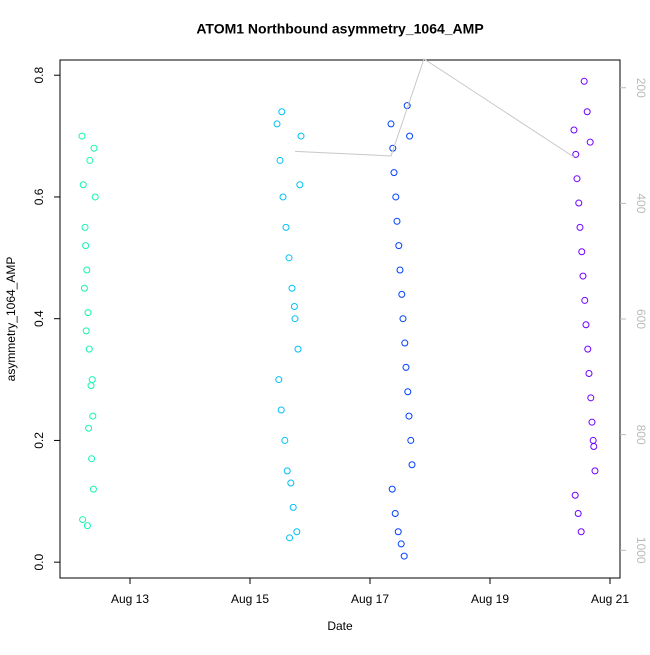 This screenshot has height=655, width=650. I want to click on y-axis-label: asymmetry_1064_AMP, so click(11, 319).